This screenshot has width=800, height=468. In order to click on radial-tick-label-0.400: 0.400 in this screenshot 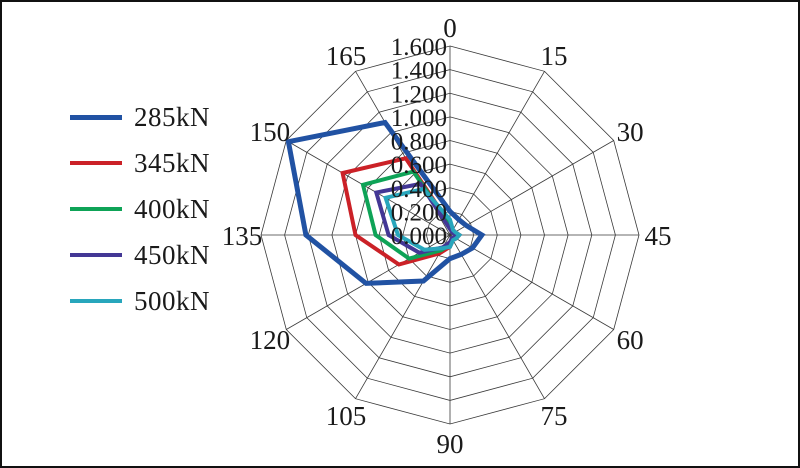, I will do `click(419, 189)`.